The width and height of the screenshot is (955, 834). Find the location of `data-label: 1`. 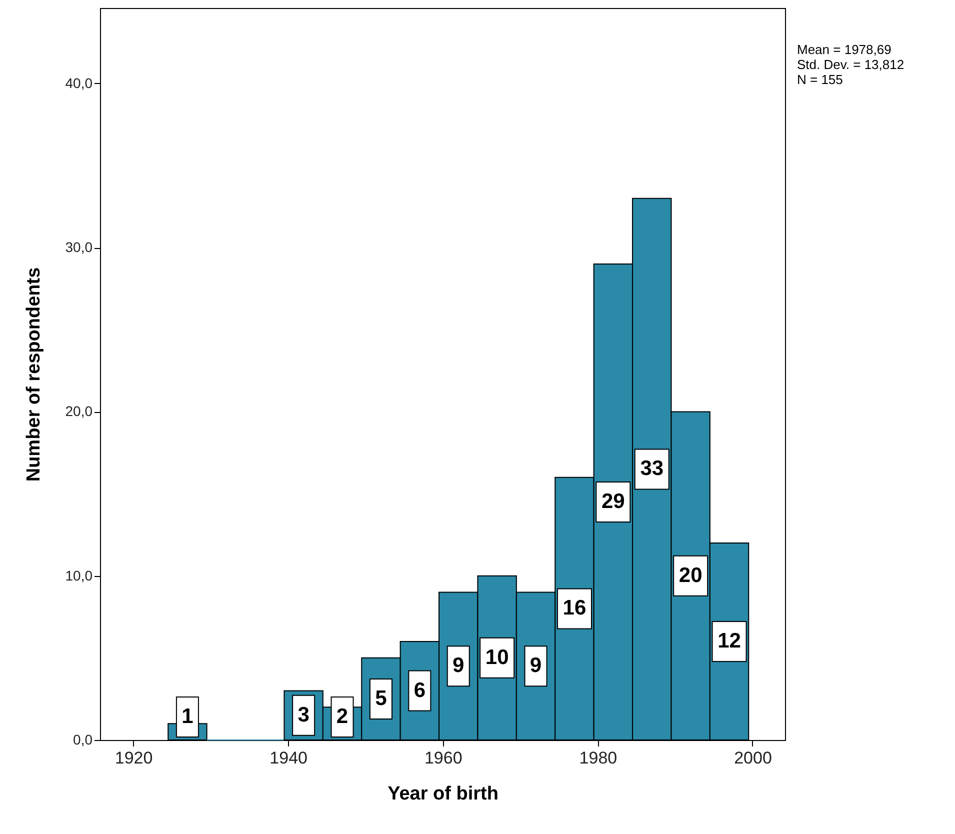

data-label: 1 is located at coordinates (188, 716).